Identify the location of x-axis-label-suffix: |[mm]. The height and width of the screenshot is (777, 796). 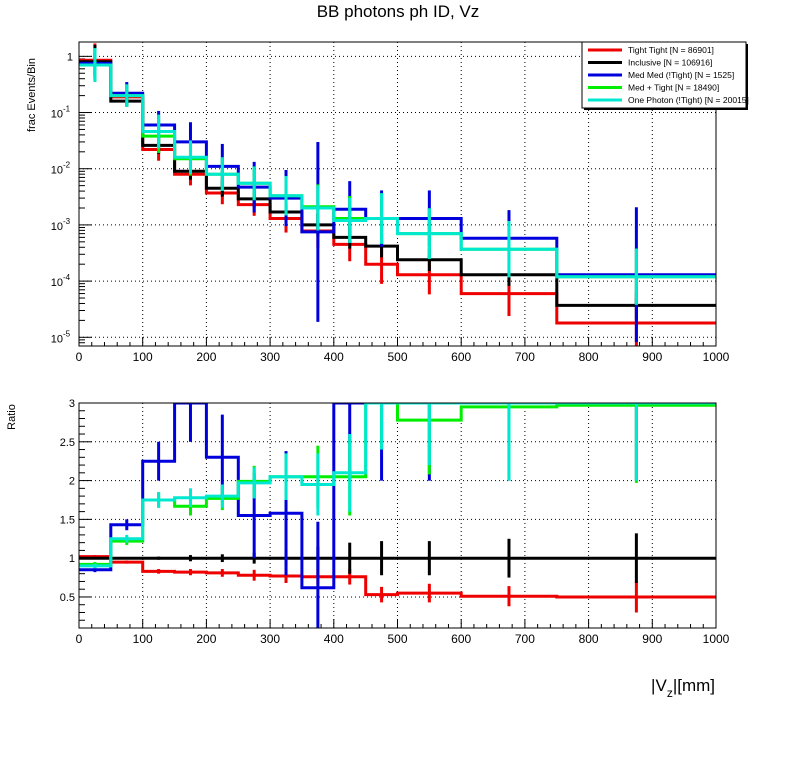
(694, 685).